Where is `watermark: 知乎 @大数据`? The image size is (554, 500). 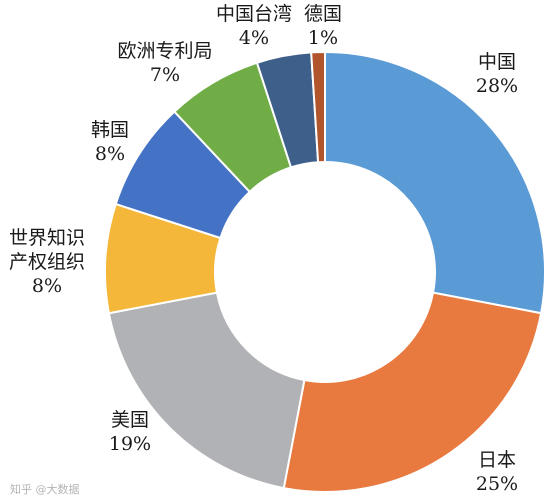
watermark: 知乎 @大数据 is located at coordinates (45, 489).